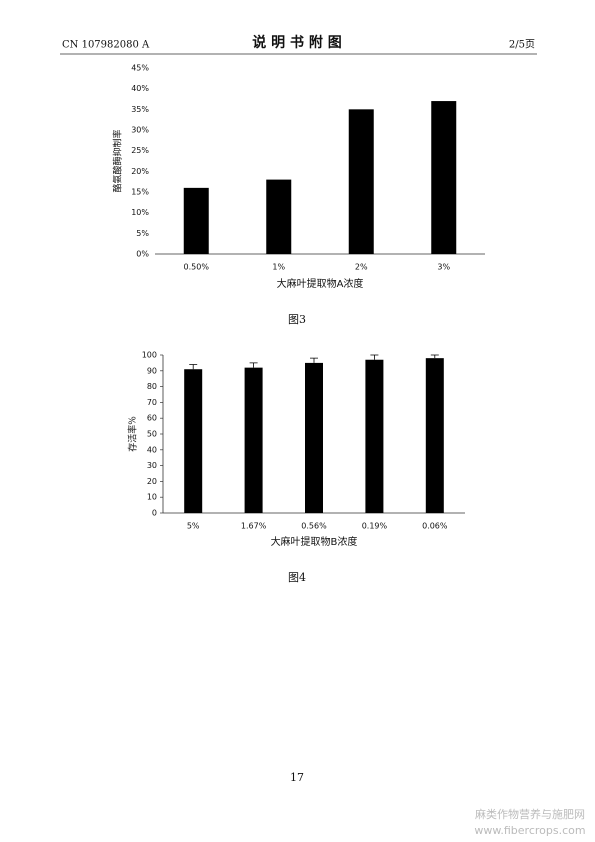 Image resolution: width=595 pixels, height=842 pixels. Describe the element at coordinates (133, 434) in the screenshot. I see `y-axis-label: 存活率%` at that location.